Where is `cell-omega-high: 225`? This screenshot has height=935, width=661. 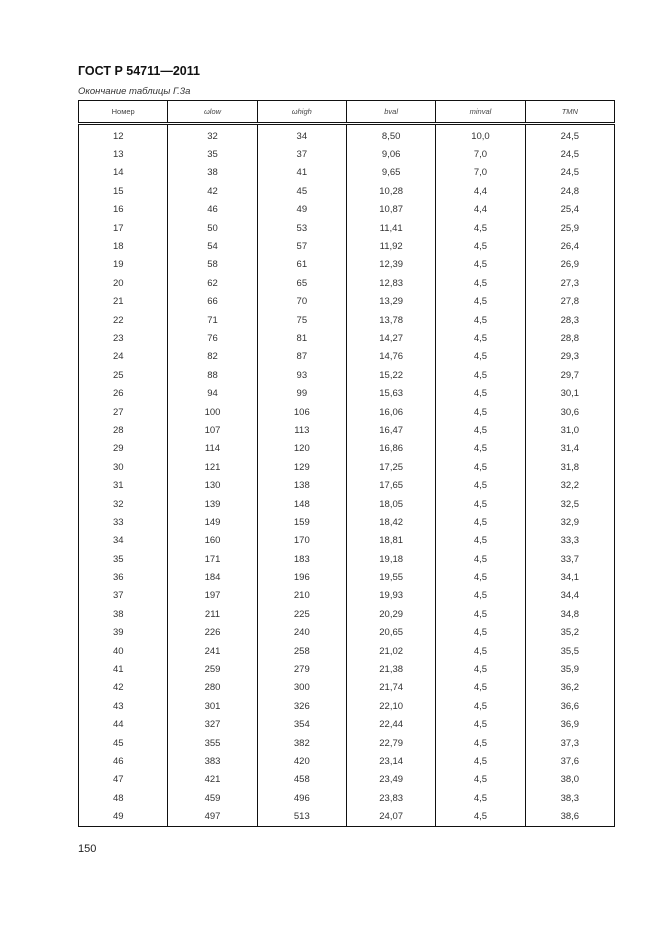 cell-omega-high: 225 is located at coordinates (301, 614).